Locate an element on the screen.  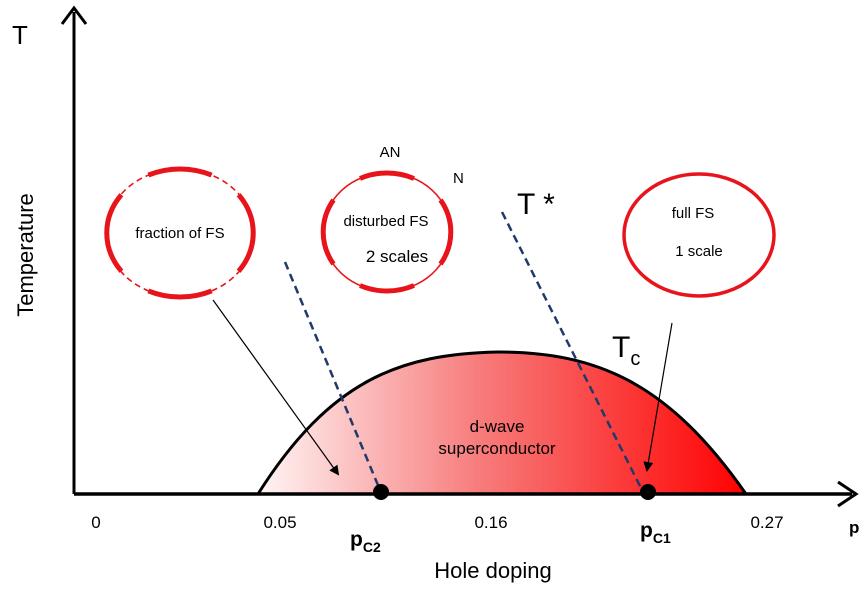
crossover-line-pc2 is located at coordinates (332, 376).